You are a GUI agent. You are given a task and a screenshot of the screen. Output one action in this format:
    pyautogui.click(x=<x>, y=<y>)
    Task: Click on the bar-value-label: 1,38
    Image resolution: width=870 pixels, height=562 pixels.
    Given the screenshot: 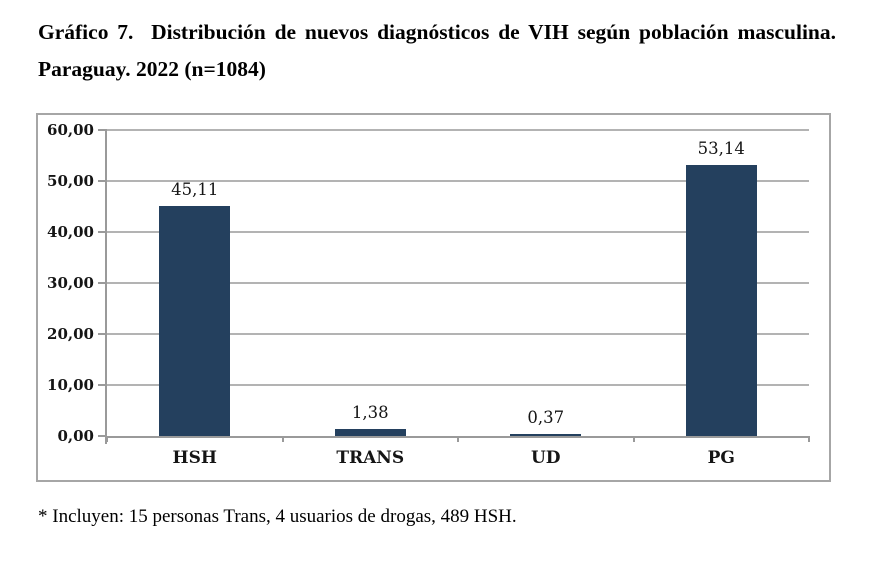 What is the action you would take?
    pyautogui.click(x=370, y=412)
    